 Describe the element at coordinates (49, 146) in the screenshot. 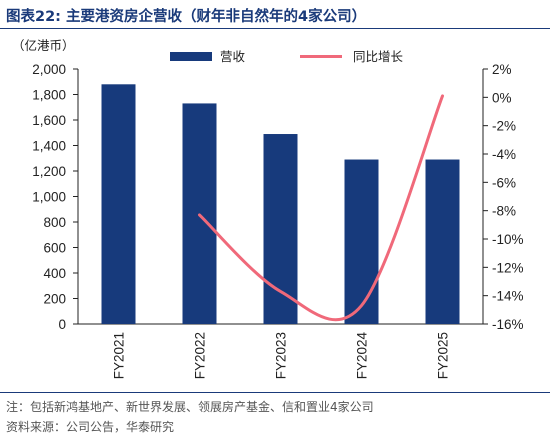

I see `left-tick-label: 1,400` at that location.